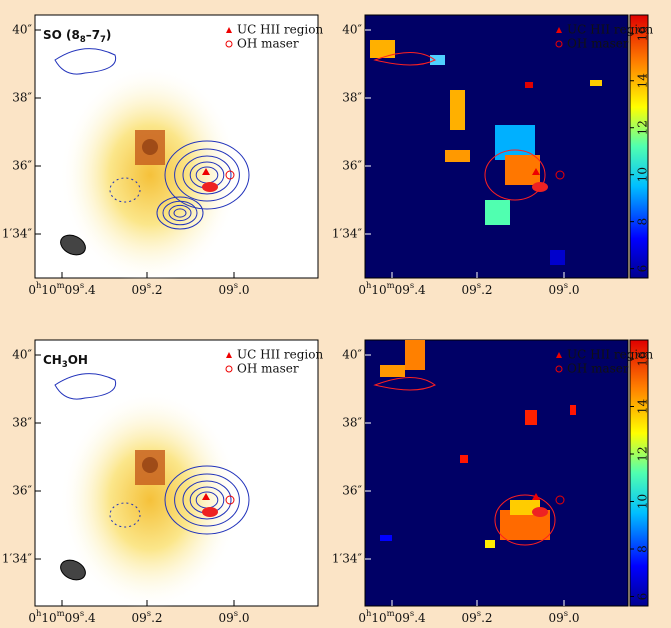 The height and width of the screenshot is (628, 671). I want to click on text-part: ), so click(108, 35).